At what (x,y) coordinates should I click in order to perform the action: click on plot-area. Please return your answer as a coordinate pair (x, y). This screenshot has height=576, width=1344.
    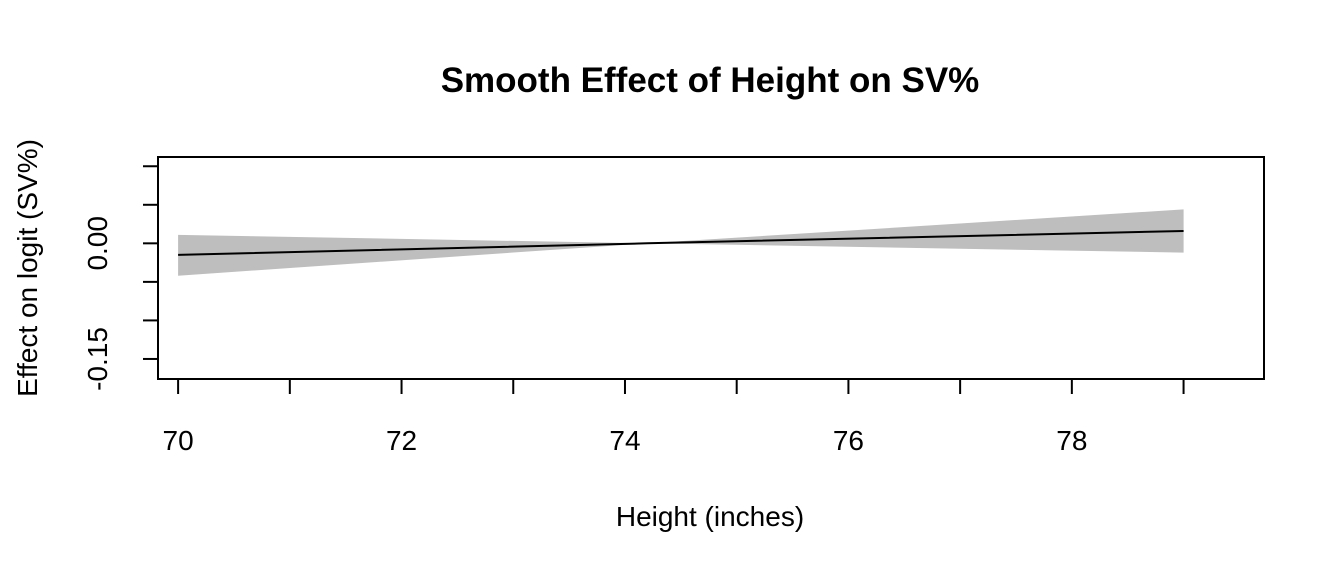
    Looking at the image, I should click on (681, 242).